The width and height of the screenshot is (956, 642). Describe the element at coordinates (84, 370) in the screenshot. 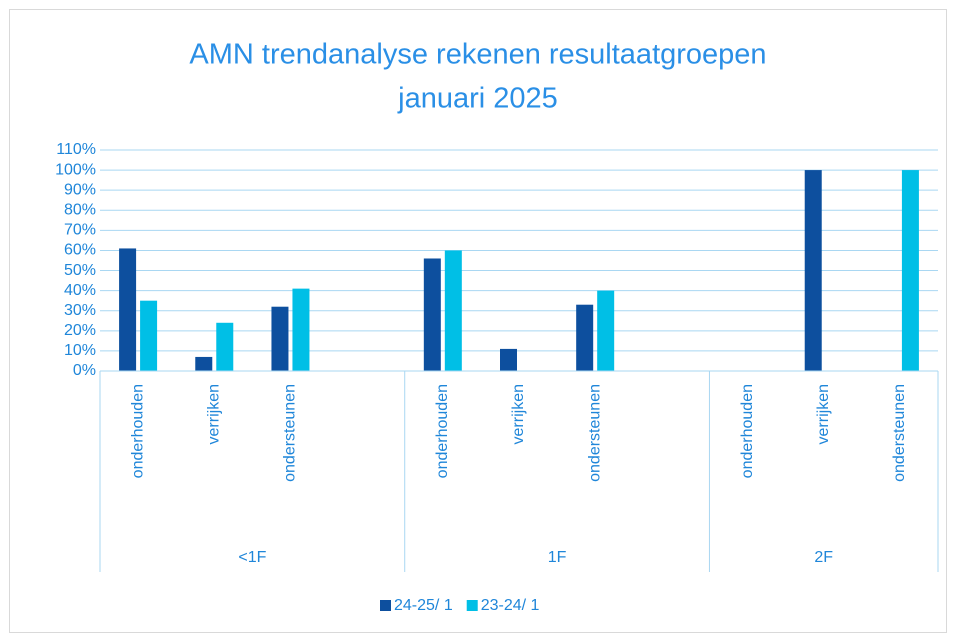

I see `y-tick-label: 0%` at that location.